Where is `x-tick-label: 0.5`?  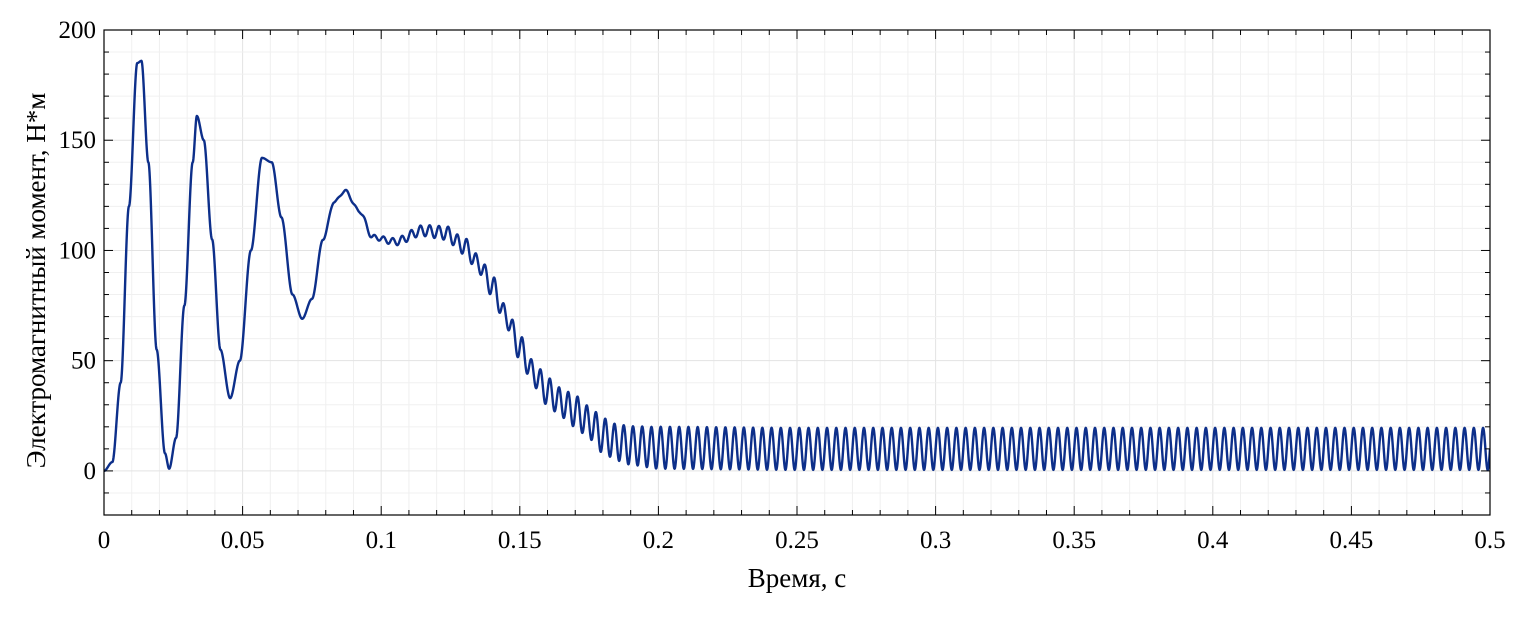 x-tick-label: 0.5 is located at coordinates (1489, 540).